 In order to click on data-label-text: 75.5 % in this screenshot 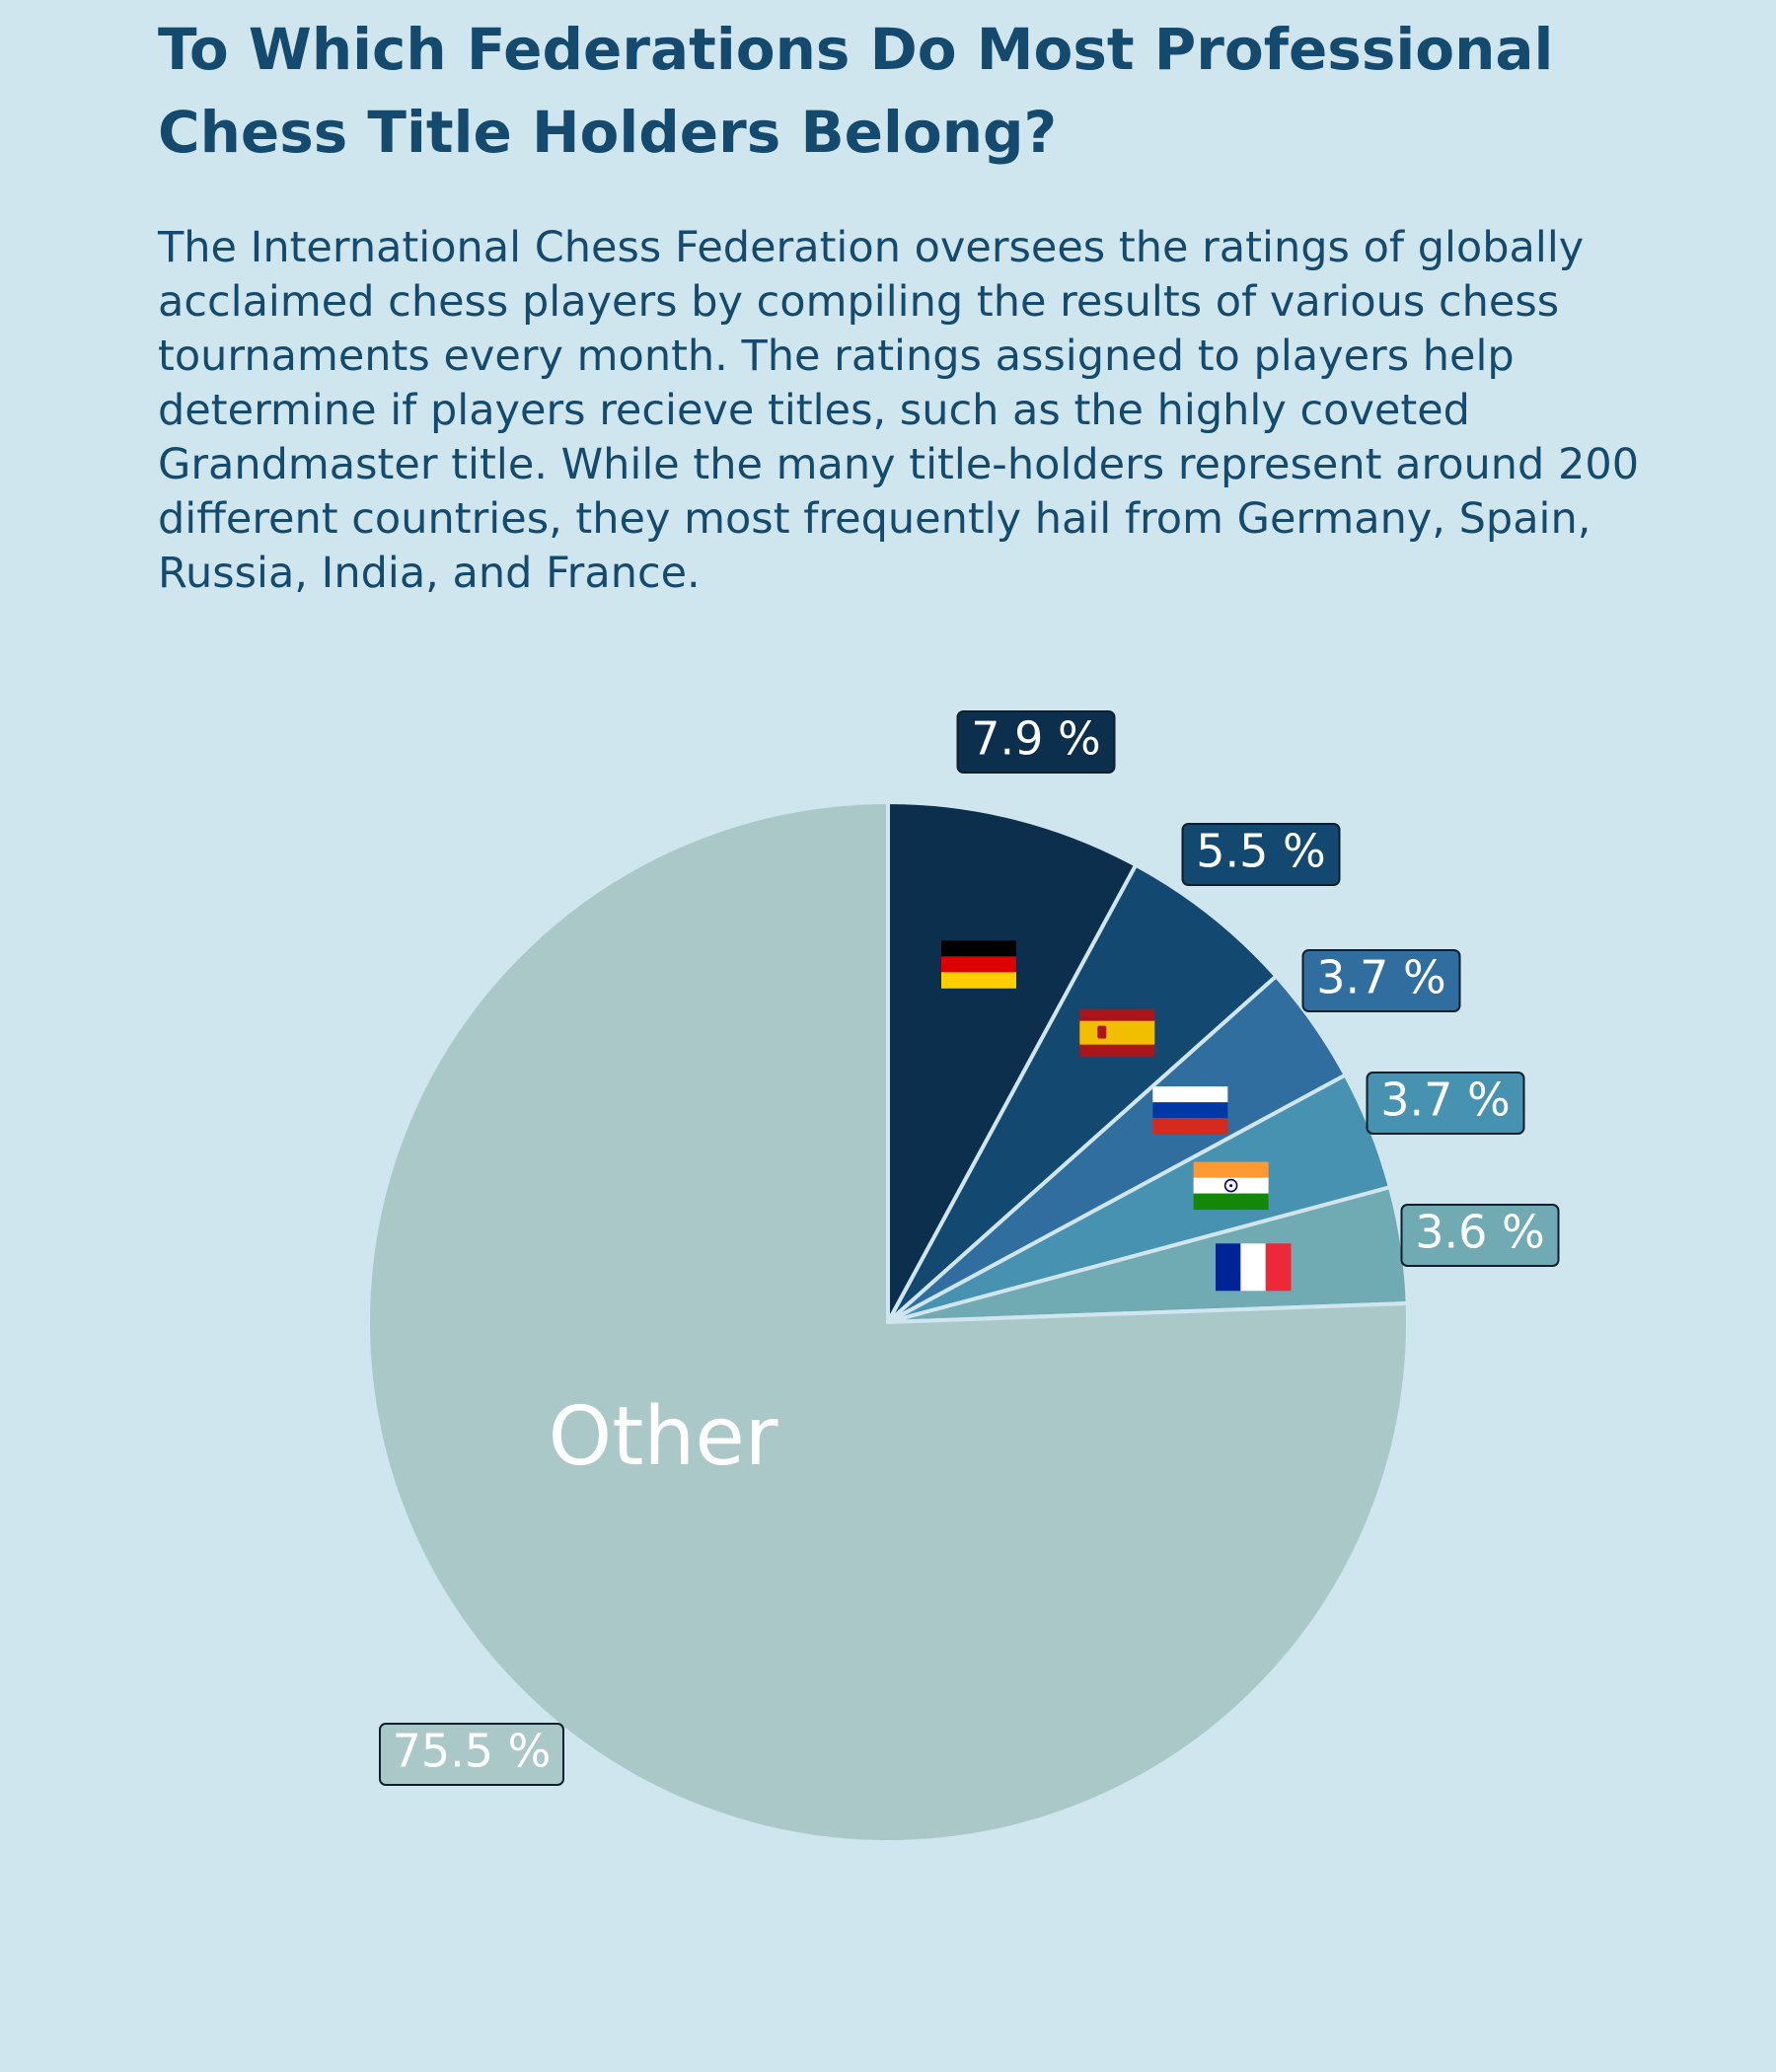, I will do `click(473, 1751)`.